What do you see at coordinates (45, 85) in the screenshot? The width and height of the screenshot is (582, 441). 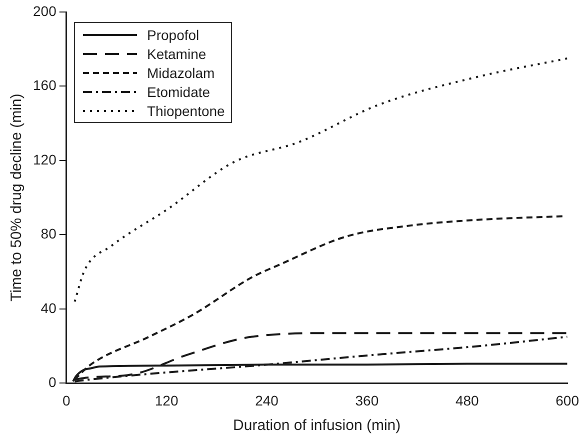 I see `y-tick-label: 160` at bounding box center [45, 85].